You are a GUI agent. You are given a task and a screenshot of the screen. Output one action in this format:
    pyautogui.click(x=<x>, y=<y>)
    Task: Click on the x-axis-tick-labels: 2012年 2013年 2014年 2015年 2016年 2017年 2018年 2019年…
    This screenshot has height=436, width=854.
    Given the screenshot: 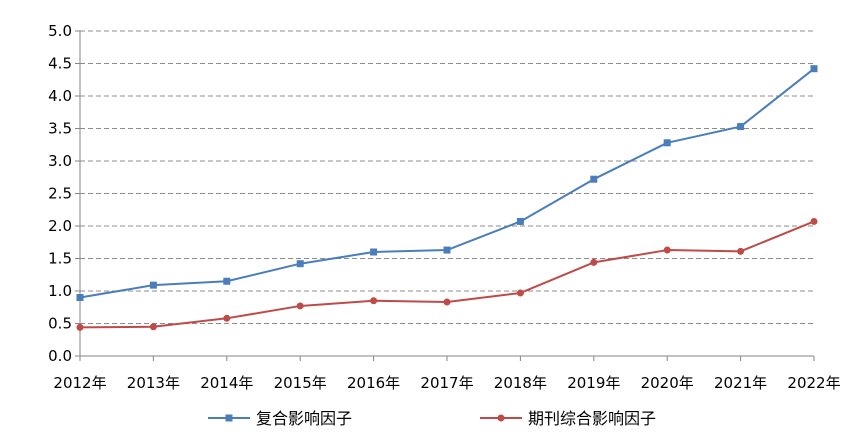 What is the action you would take?
    pyautogui.click(x=446, y=383)
    